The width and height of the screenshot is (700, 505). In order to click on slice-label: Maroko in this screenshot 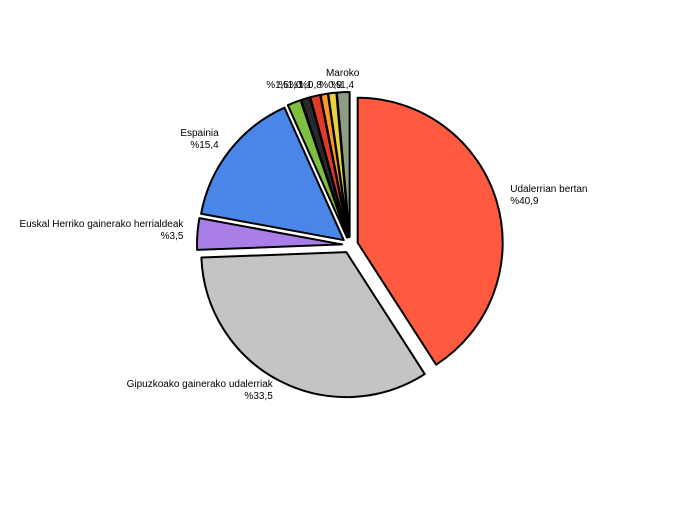, I will do `click(343, 73)`.